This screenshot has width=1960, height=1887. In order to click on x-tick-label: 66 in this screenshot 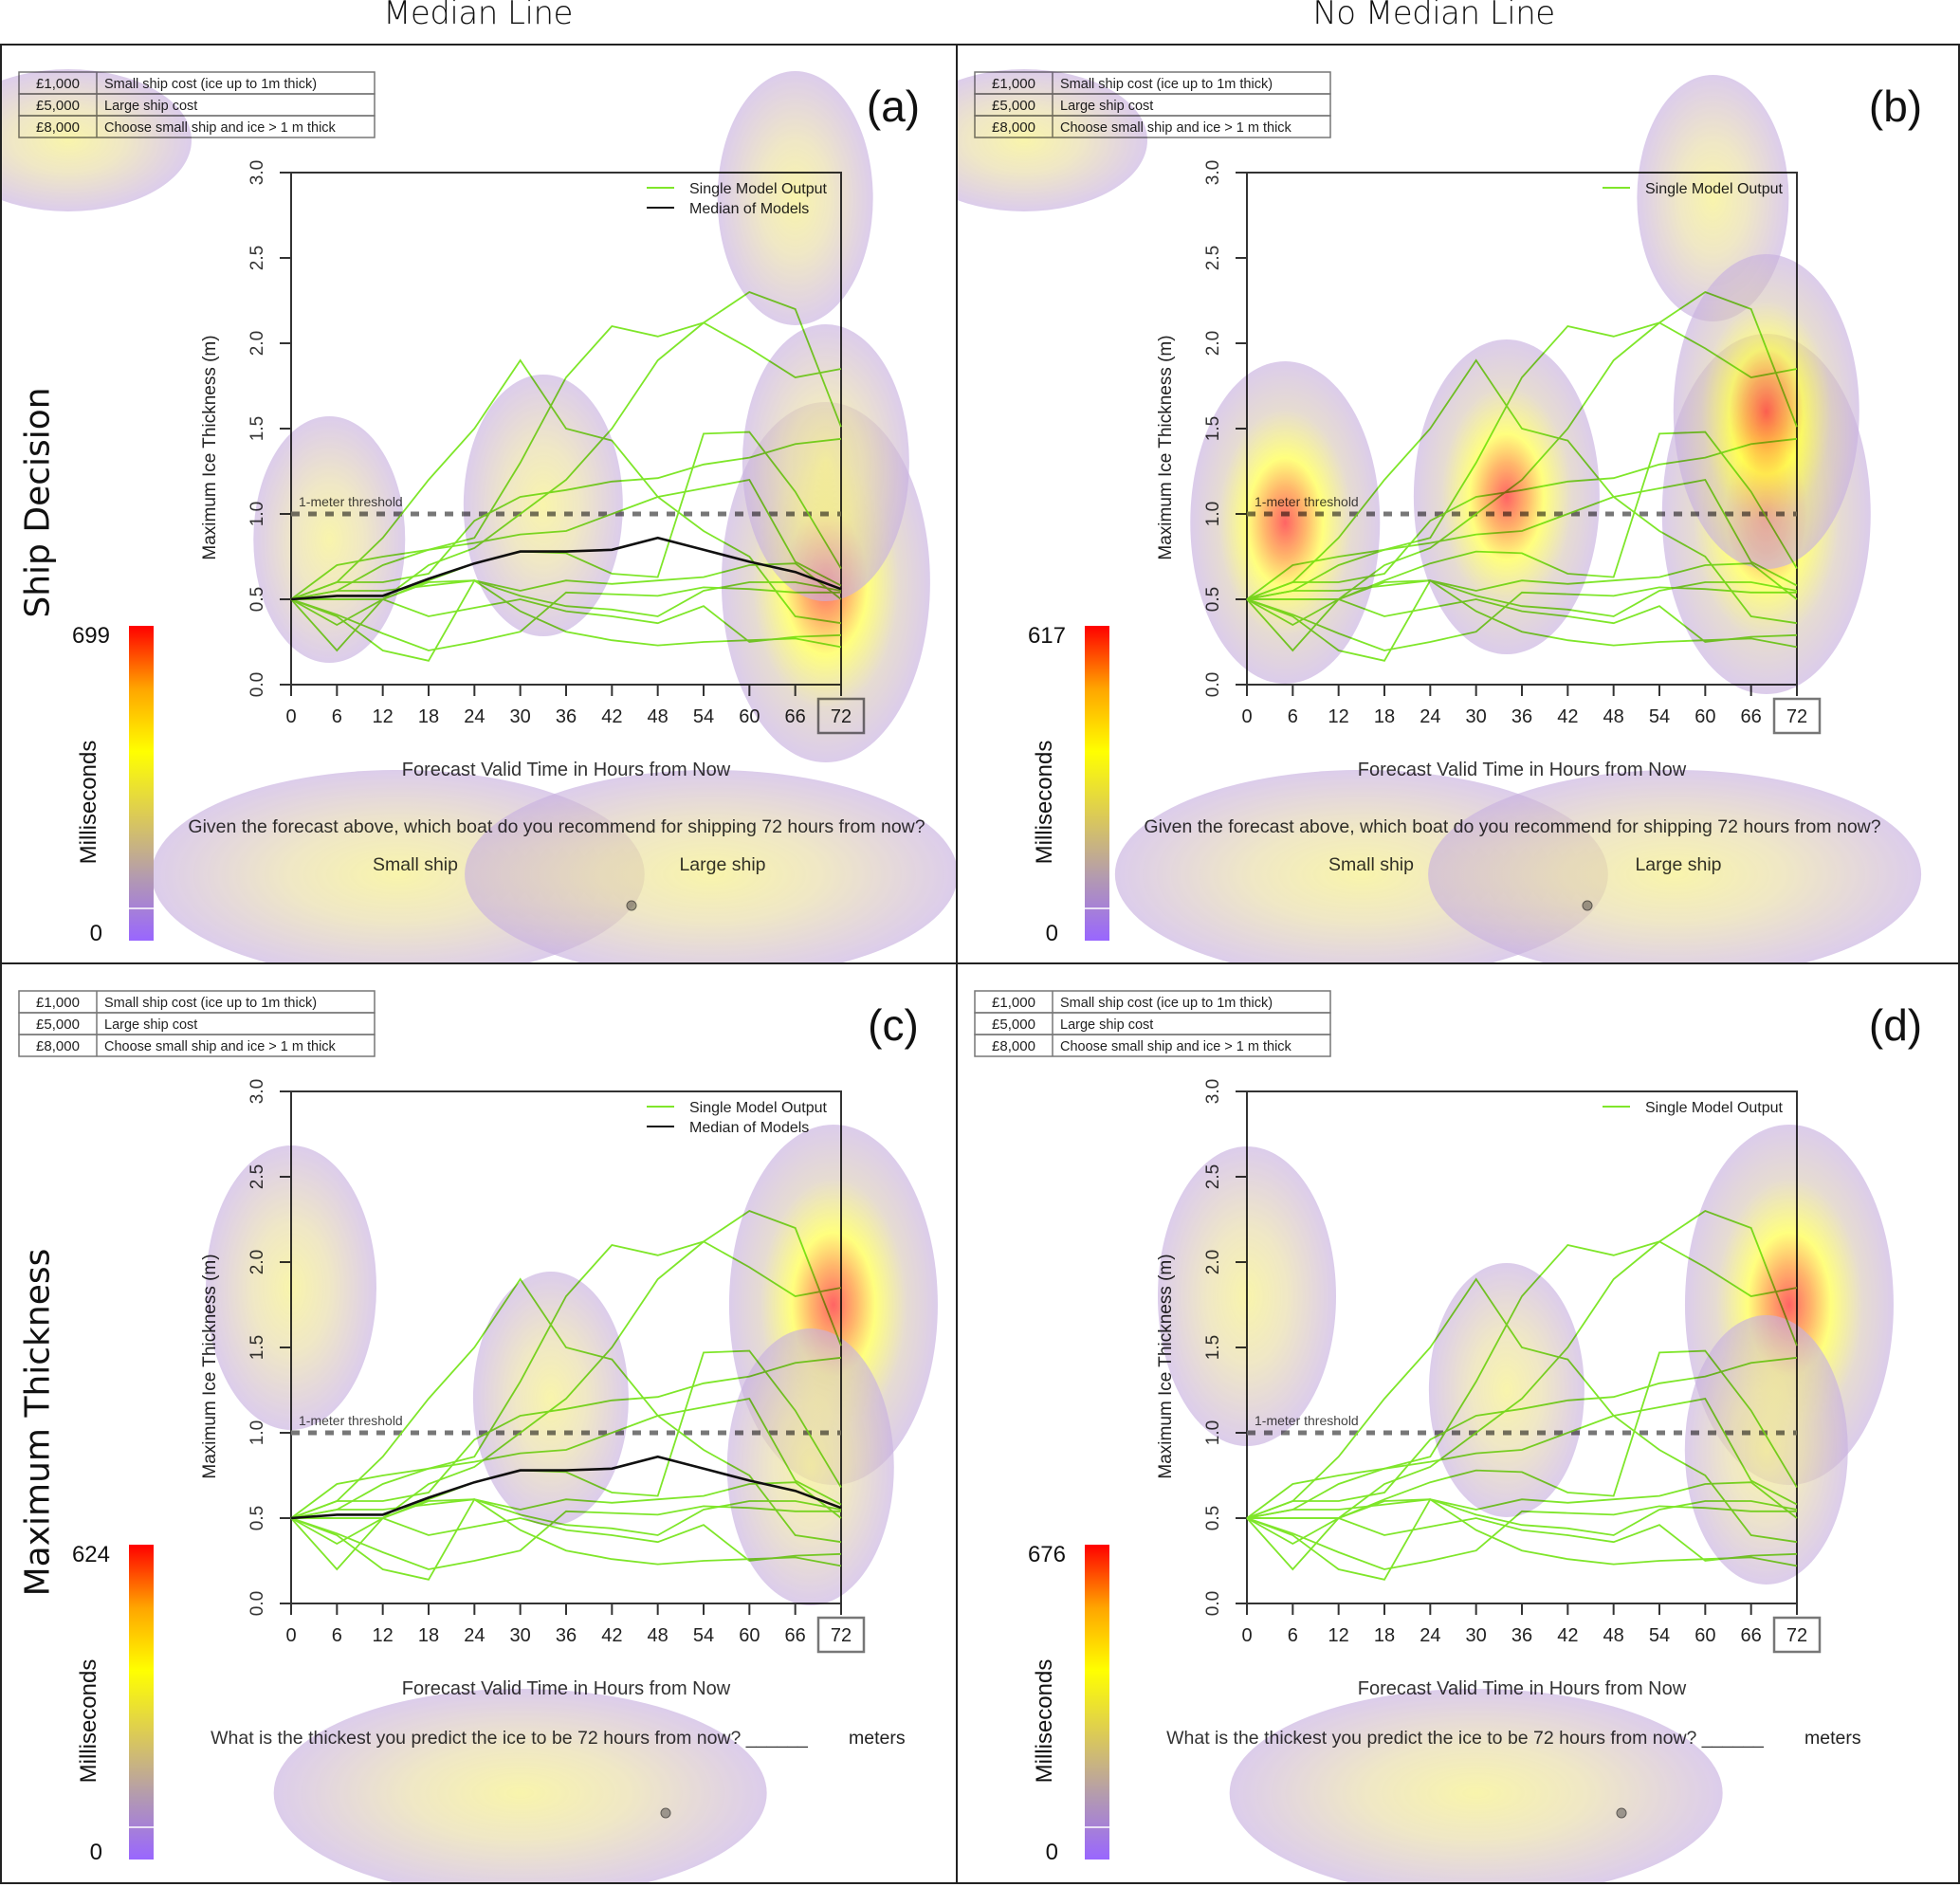, I will do `click(1751, 716)`.